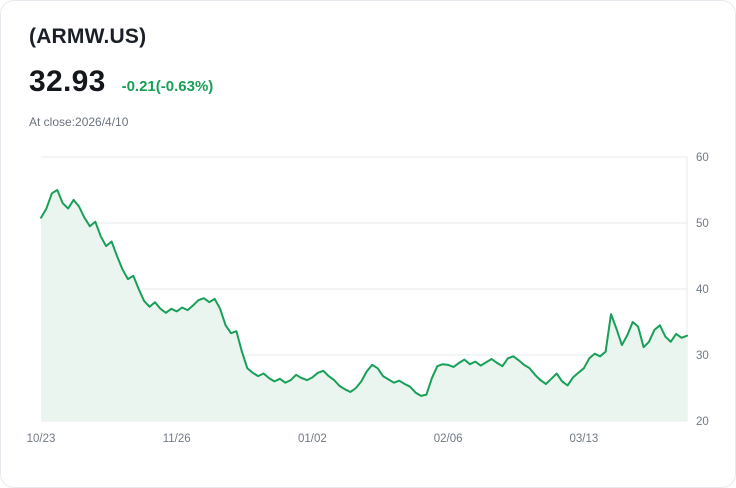  What do you see at coordinates (702, 158) in the screenshot?
I see `y-tick-label: 60` at bounding box center [702, 158].